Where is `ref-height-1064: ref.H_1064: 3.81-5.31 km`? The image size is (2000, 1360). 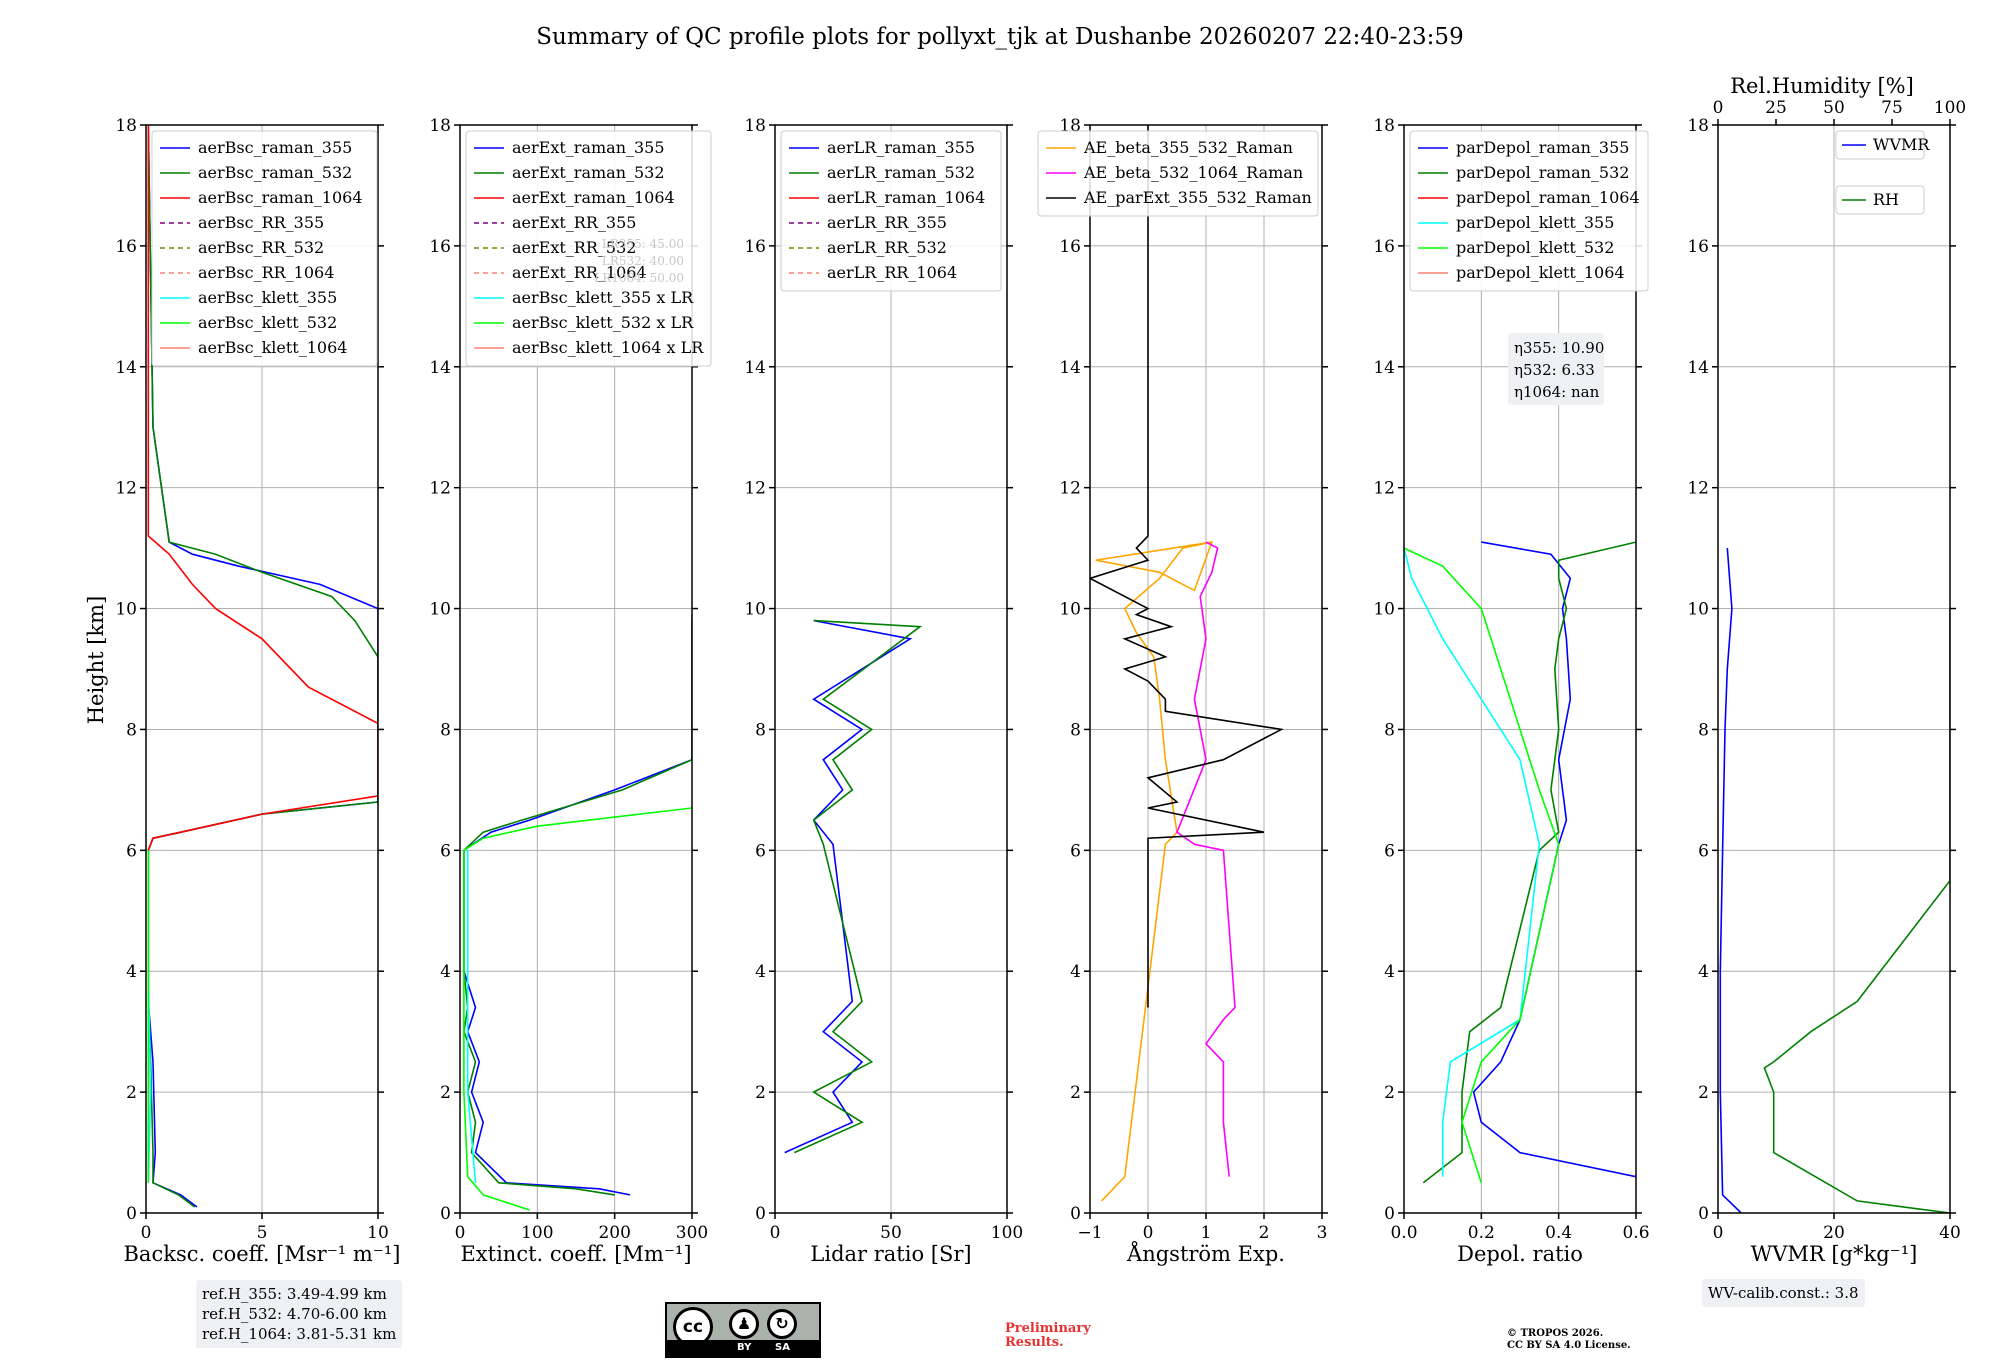 ref-height-1064: ref.H_1064: 3.81-5.31 km is located at coordinates (299, 1334).